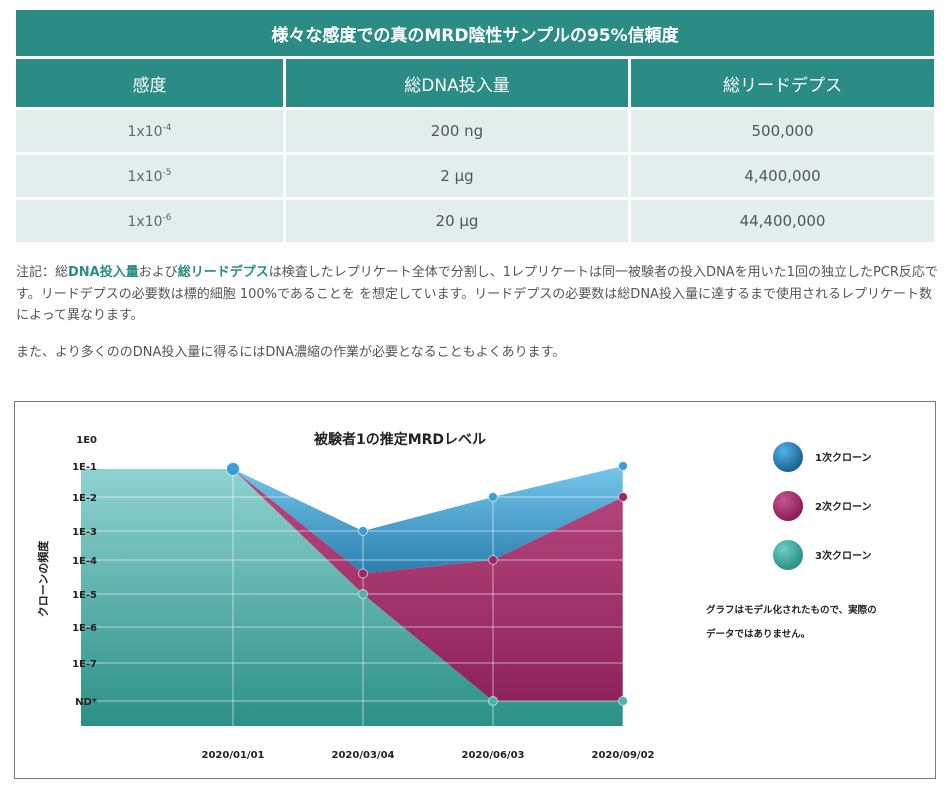 The image size is (947, 792). Describe the element at coordinates (158, 272) in the screenshot. I see `note-text: および` at that location.